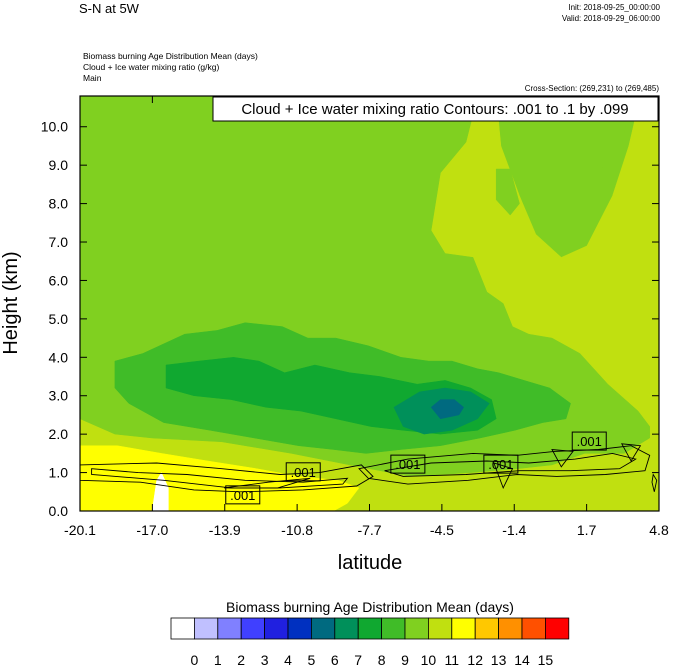  Describe the element at coordinates (297, 530) in the screenshot. I see `x-tick-label: -10.8` at that location.